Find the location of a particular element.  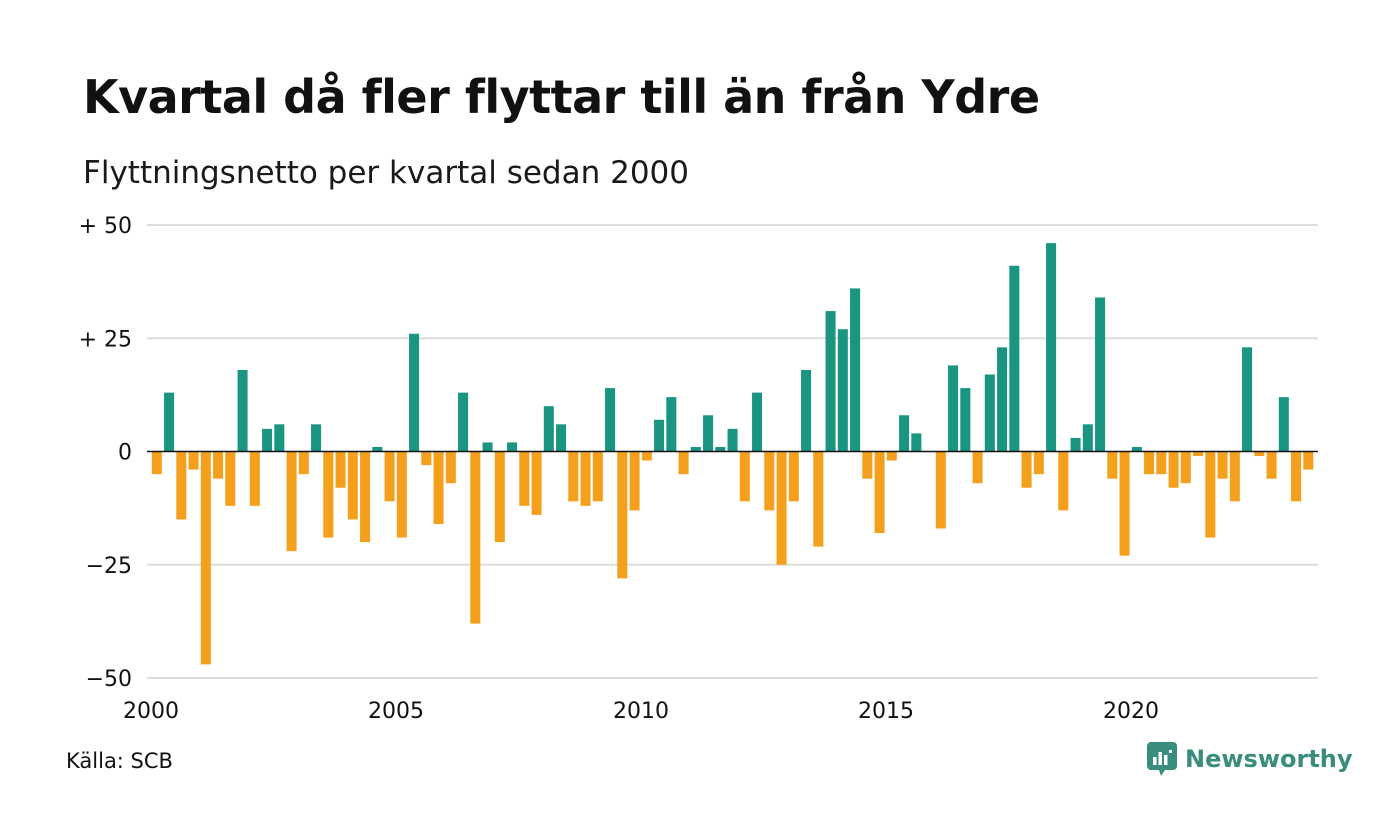

x-tick-label: 2010 is located at coordinates (641, 711).